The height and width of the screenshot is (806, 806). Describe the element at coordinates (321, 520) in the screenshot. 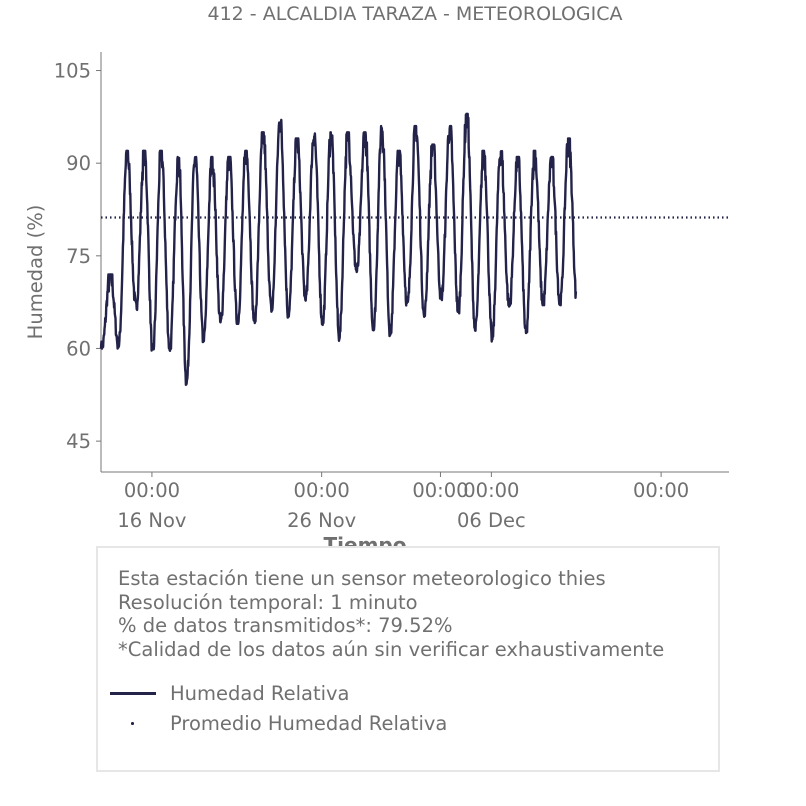

I see `x-tick-date-label: 26 Nov` at that location.